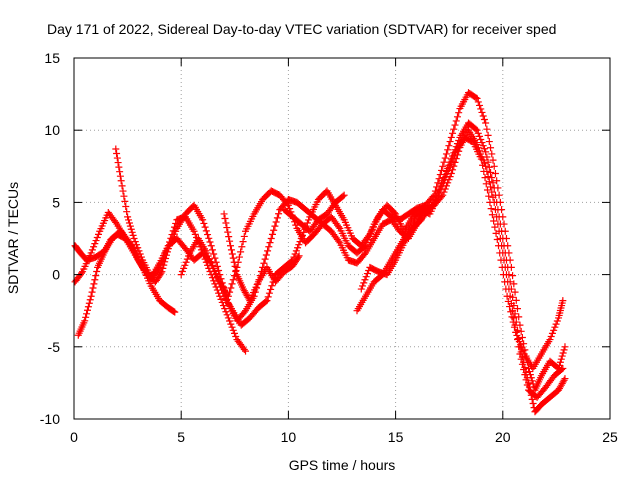 The image size is (640, 485). Describe the element at coordinates (181, 437) in the screenshot. I see `x-tick-label: 5` at that location.